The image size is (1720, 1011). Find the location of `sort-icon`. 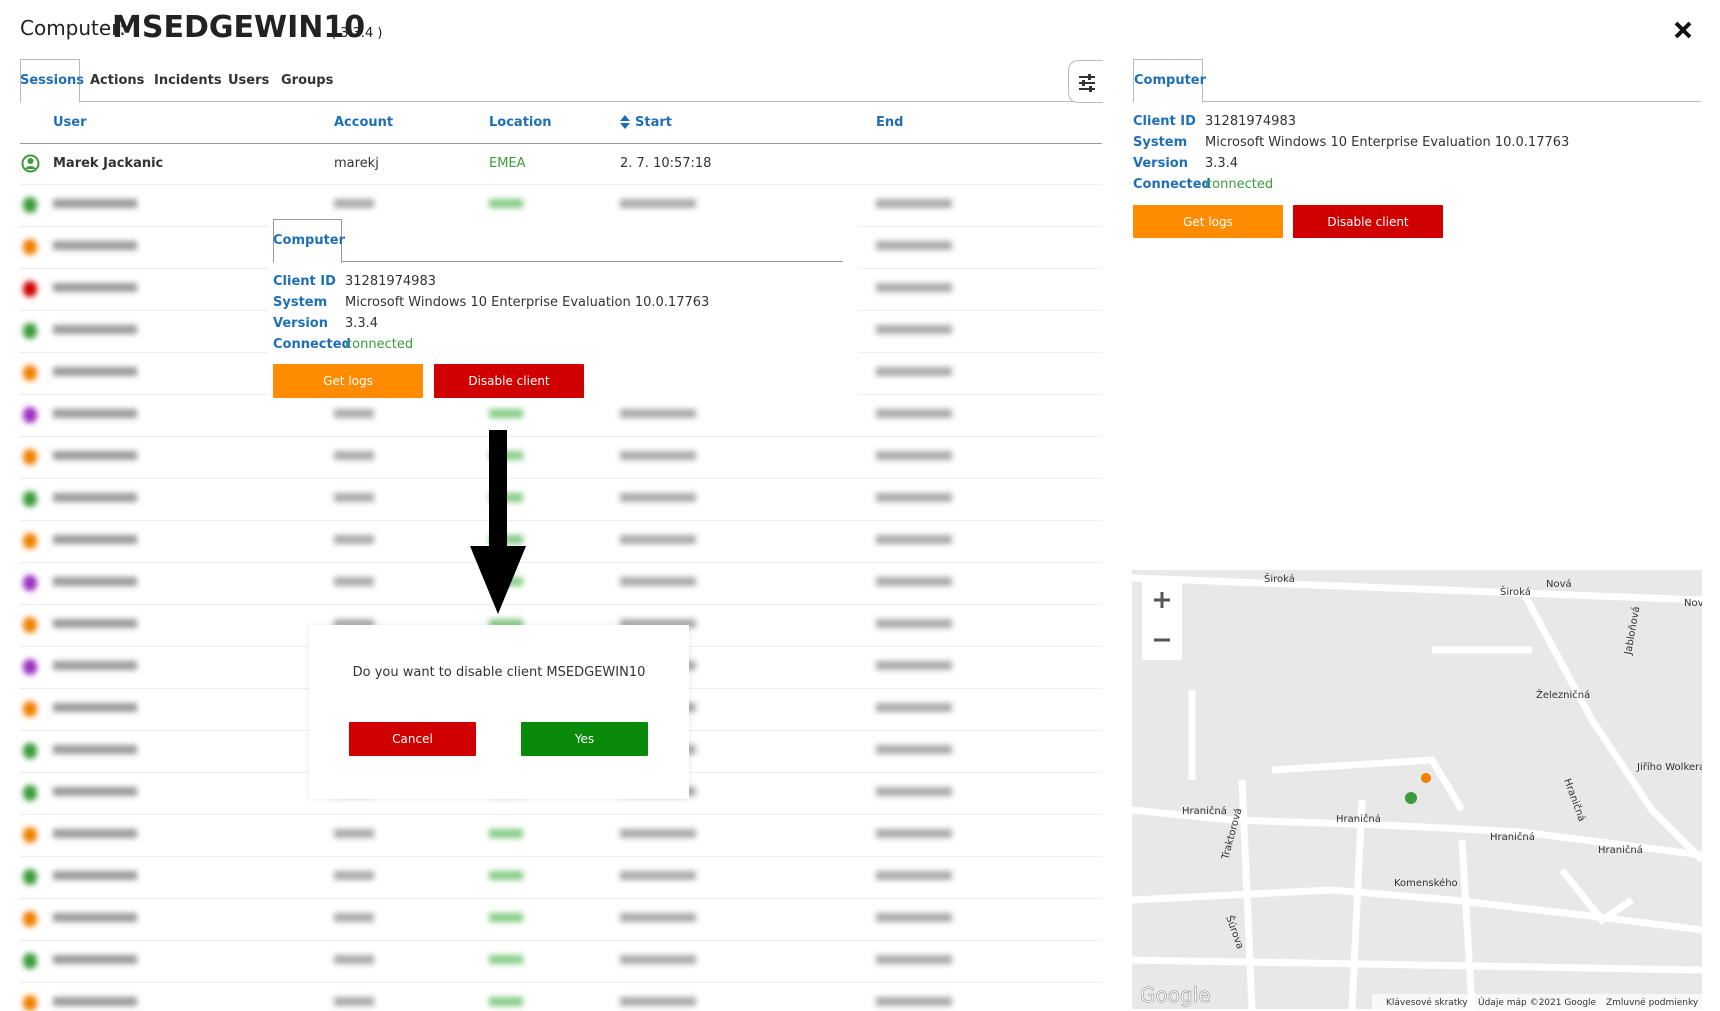

sort-icon is located at coordinates (625, 122).